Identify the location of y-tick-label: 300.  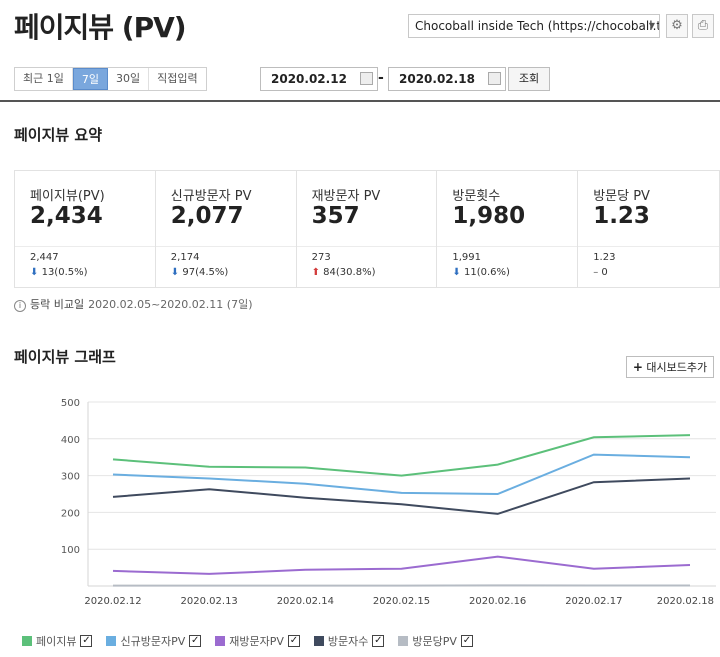
(70, 477).